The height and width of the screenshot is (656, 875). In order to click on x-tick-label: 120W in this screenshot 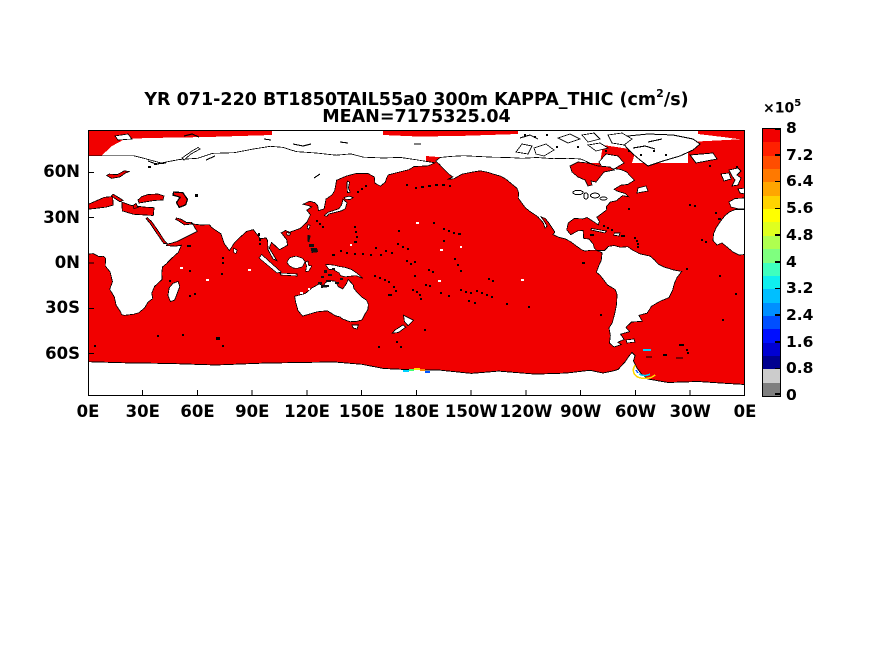, I will do `click(526, 411)`.